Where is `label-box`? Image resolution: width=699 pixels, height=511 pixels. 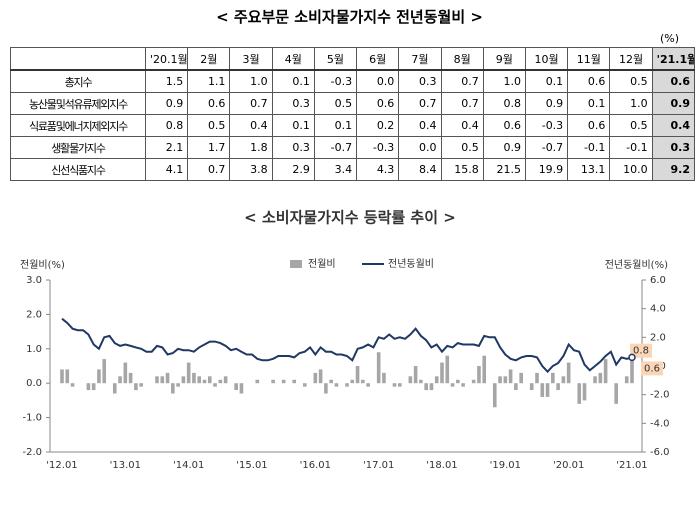 label-box is located at coordinates (641, 350).